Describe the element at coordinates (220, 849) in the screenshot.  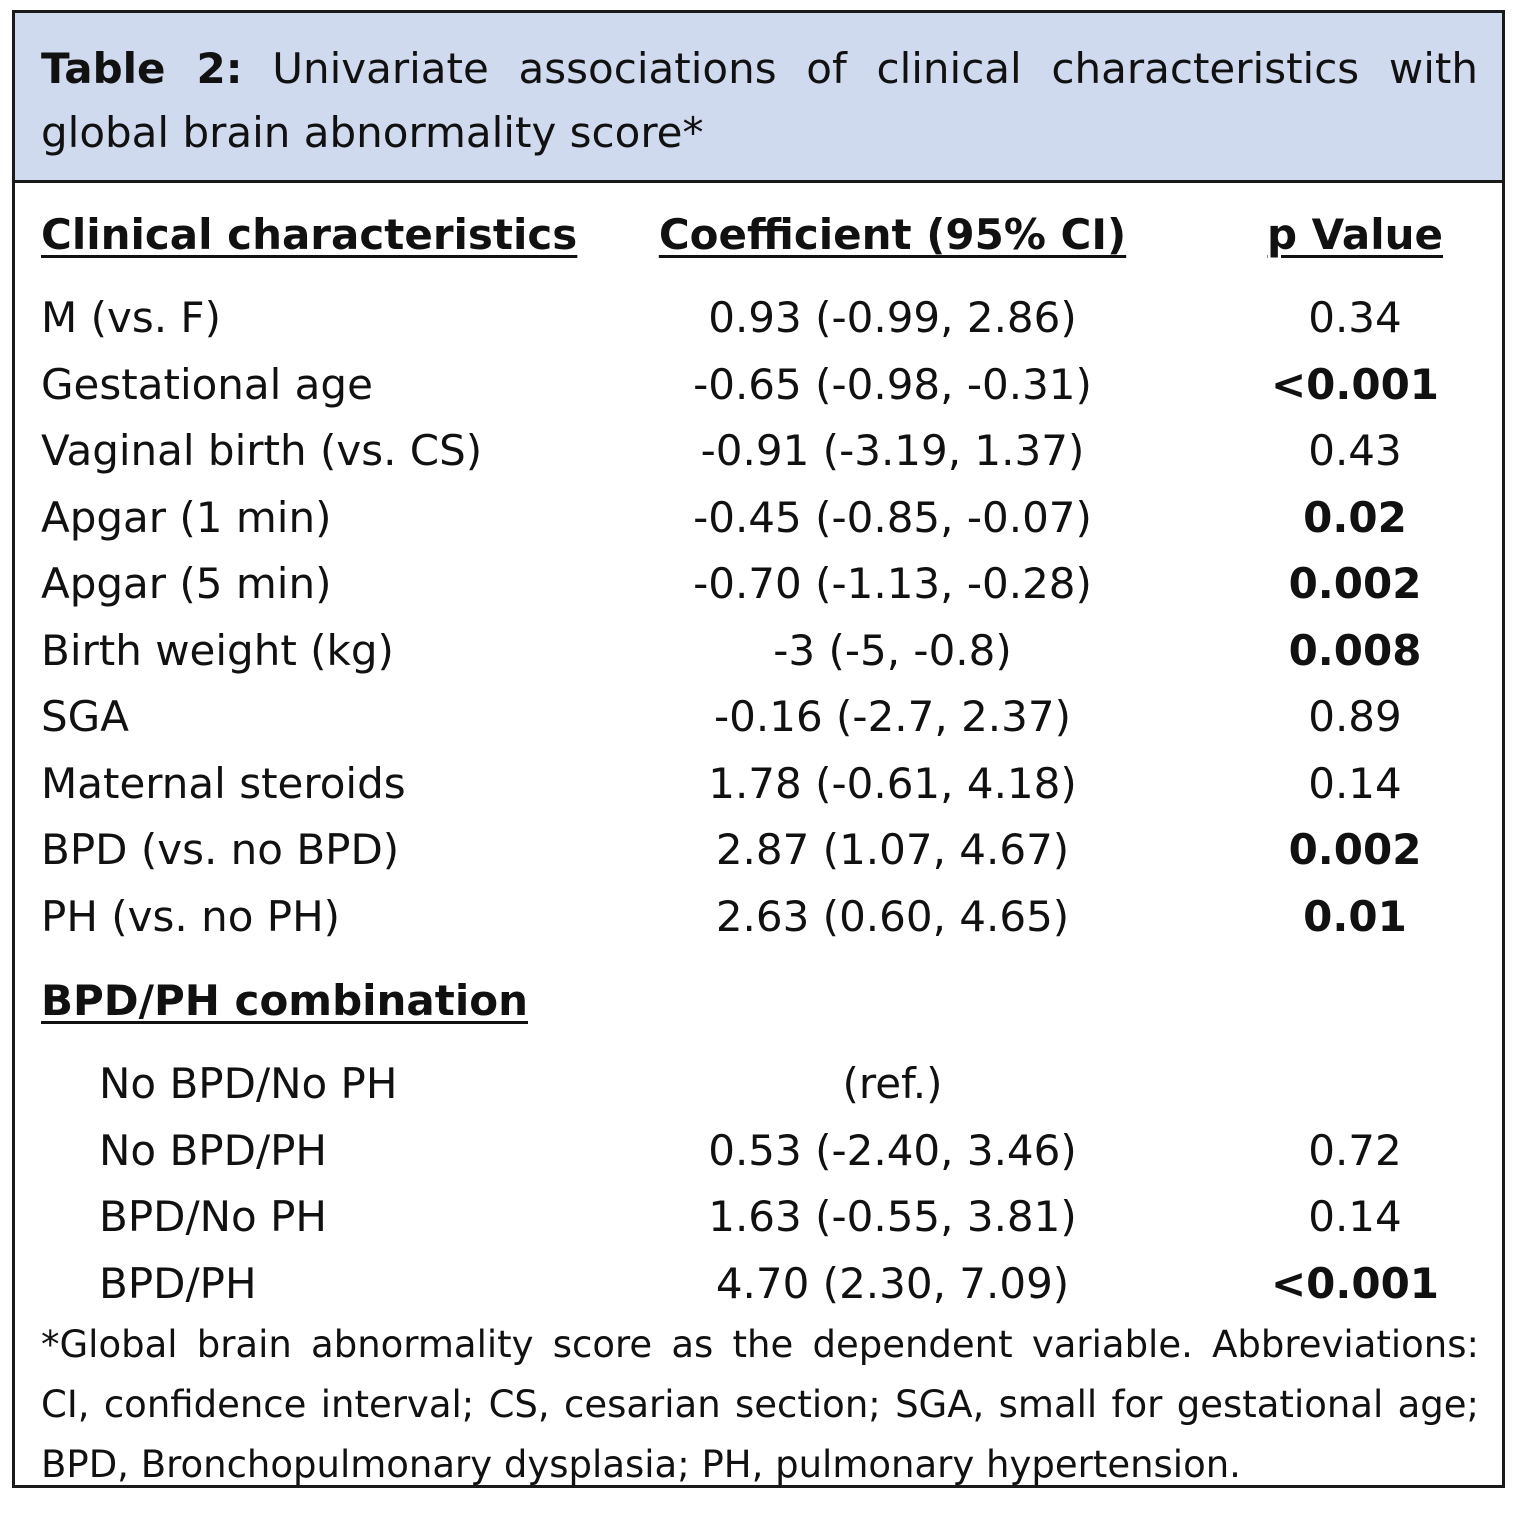
I see `row-label: BPD (vs. no BPD)` at that location.